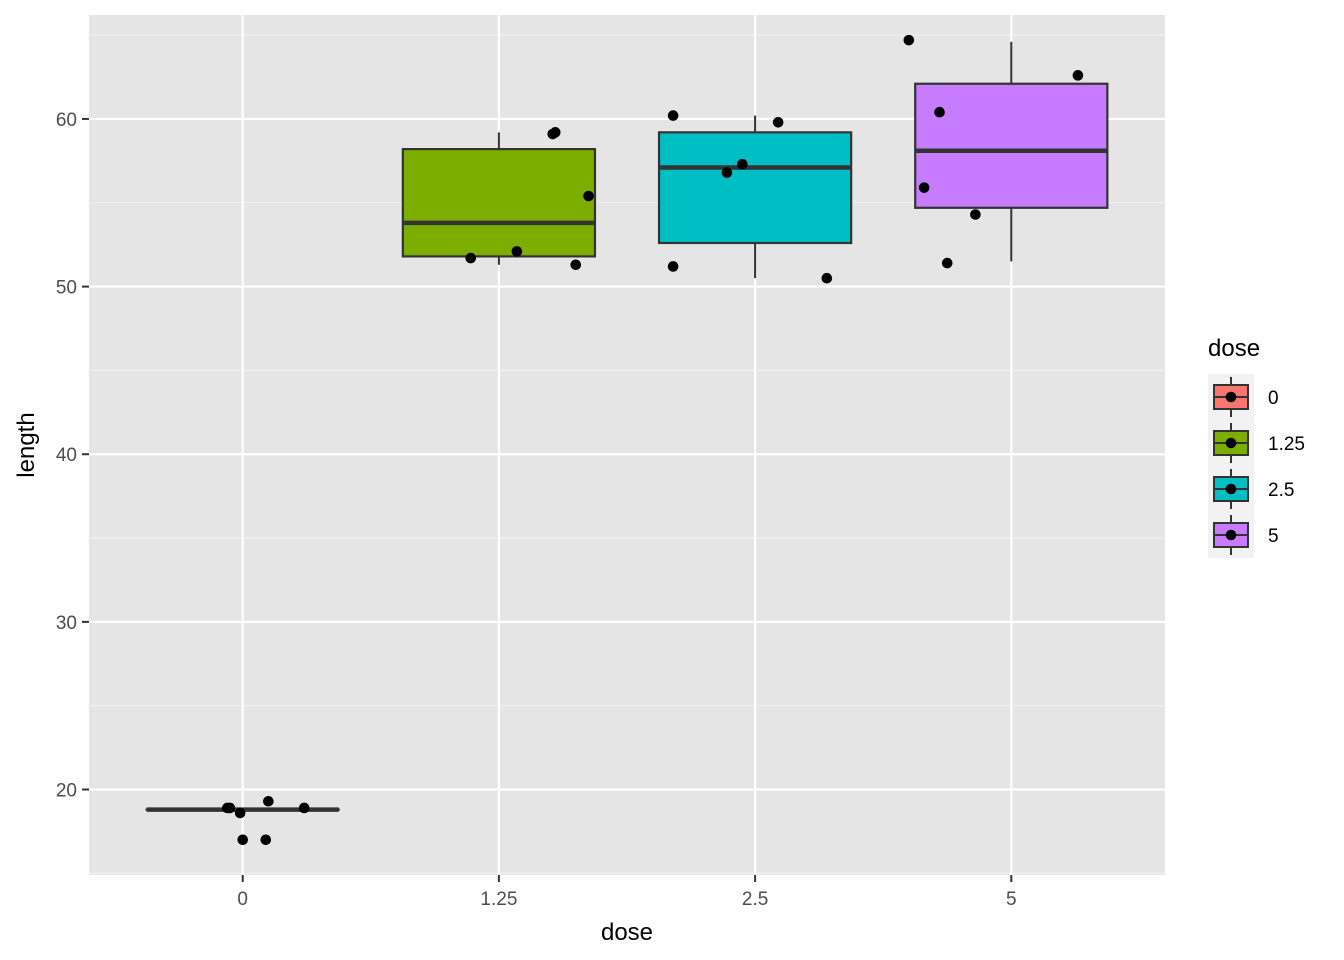 Image resolution: width=1344 pixels, height=960 pixels. What do you see at coordinates (66, 623) in the screenshot?
I see `y-tick-label: 30` at bounding box center [66, 623].